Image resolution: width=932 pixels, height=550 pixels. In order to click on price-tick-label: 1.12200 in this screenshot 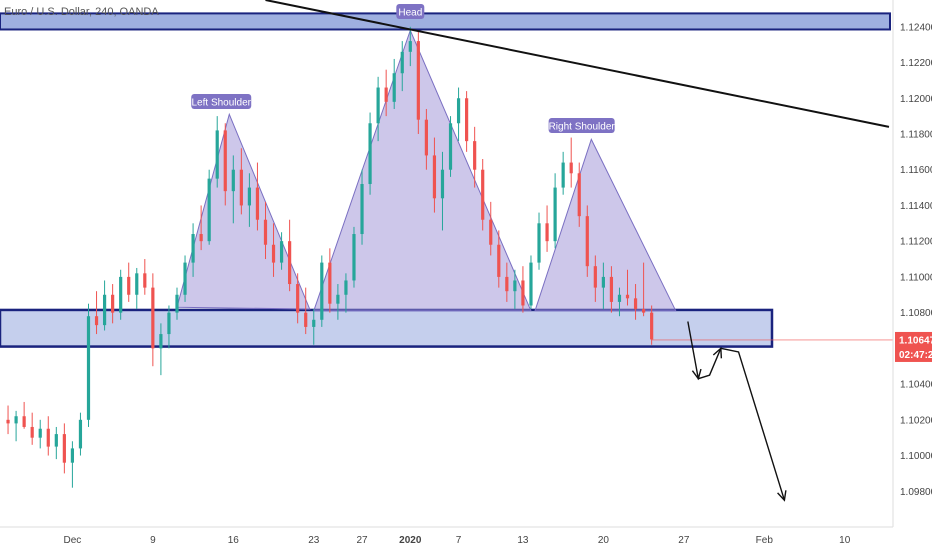, I will do `click(916, 63)`.